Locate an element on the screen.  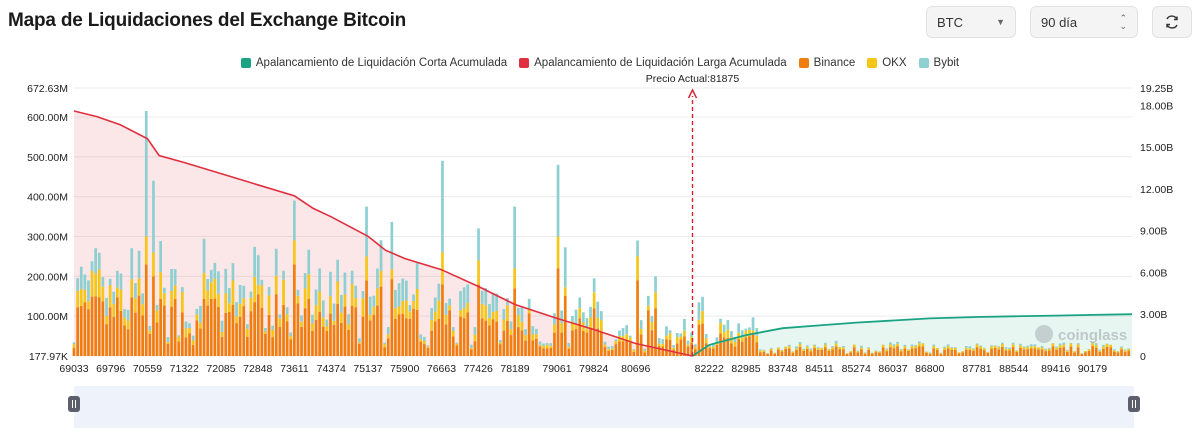
range-select-value: 90 día is located at coordinates (1059, 22).